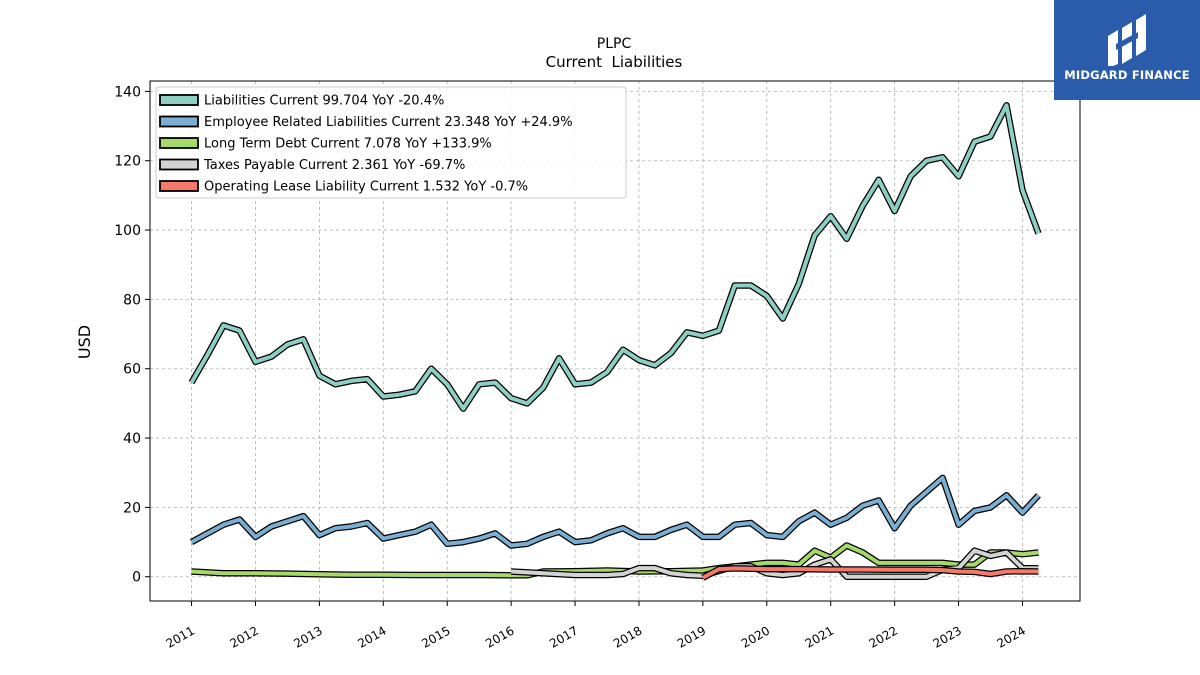 Image resolution: width=1200 pixels, height=675 pixels. I want to click on x-tick-label: 2013, so click(307, 636).